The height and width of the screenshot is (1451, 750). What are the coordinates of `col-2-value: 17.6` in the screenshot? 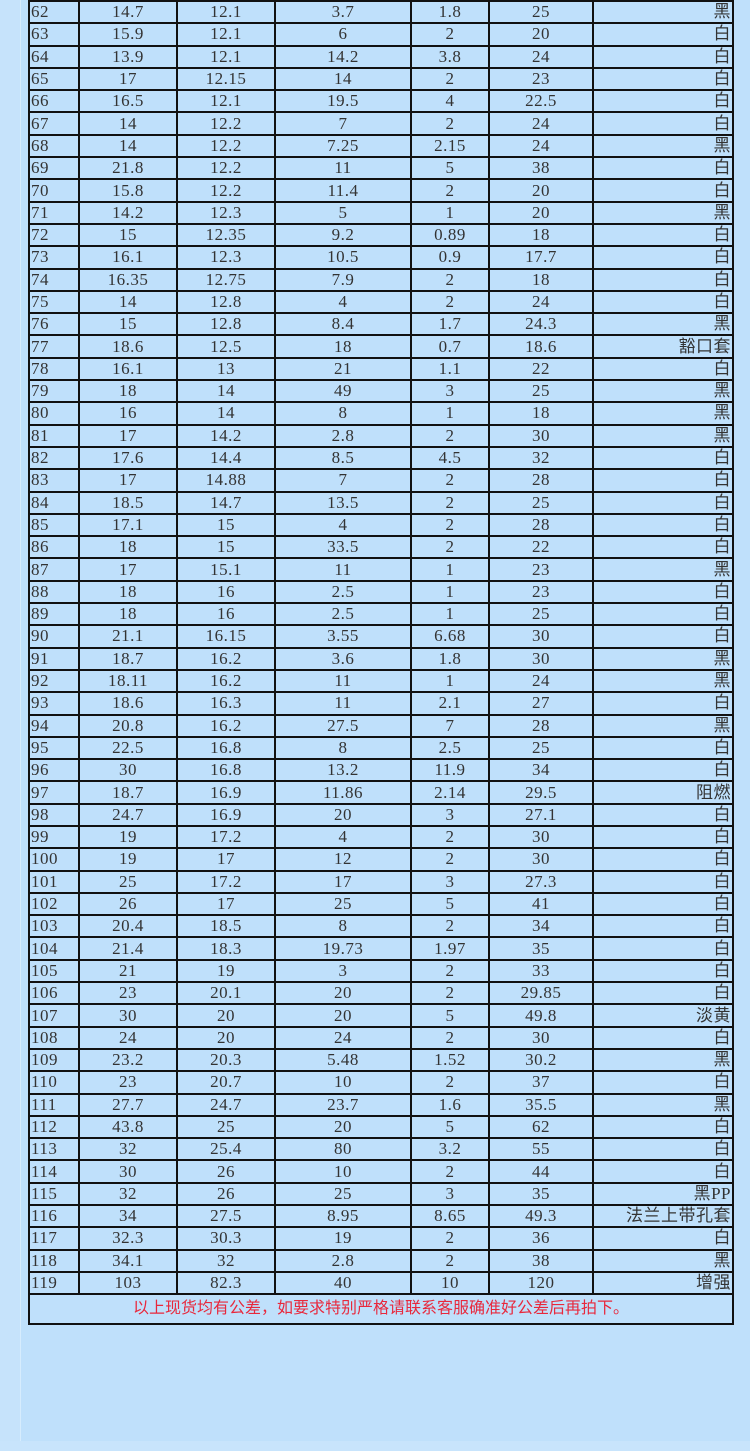 It's located at (128, 458).